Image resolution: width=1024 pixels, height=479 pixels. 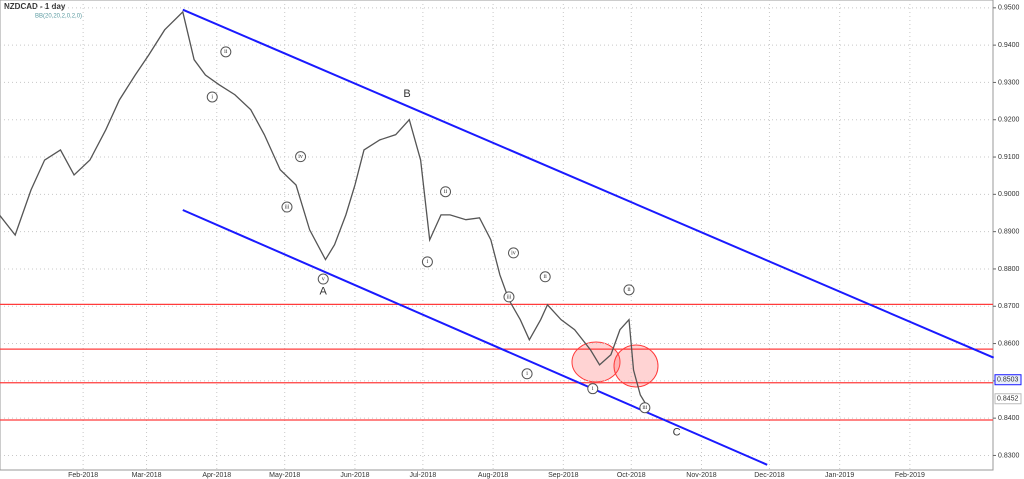 What do you see at coordinates (422, 475) in the screenshot?
I see `x-tick-label: Jul-2018` at bounding box center [422, 475].